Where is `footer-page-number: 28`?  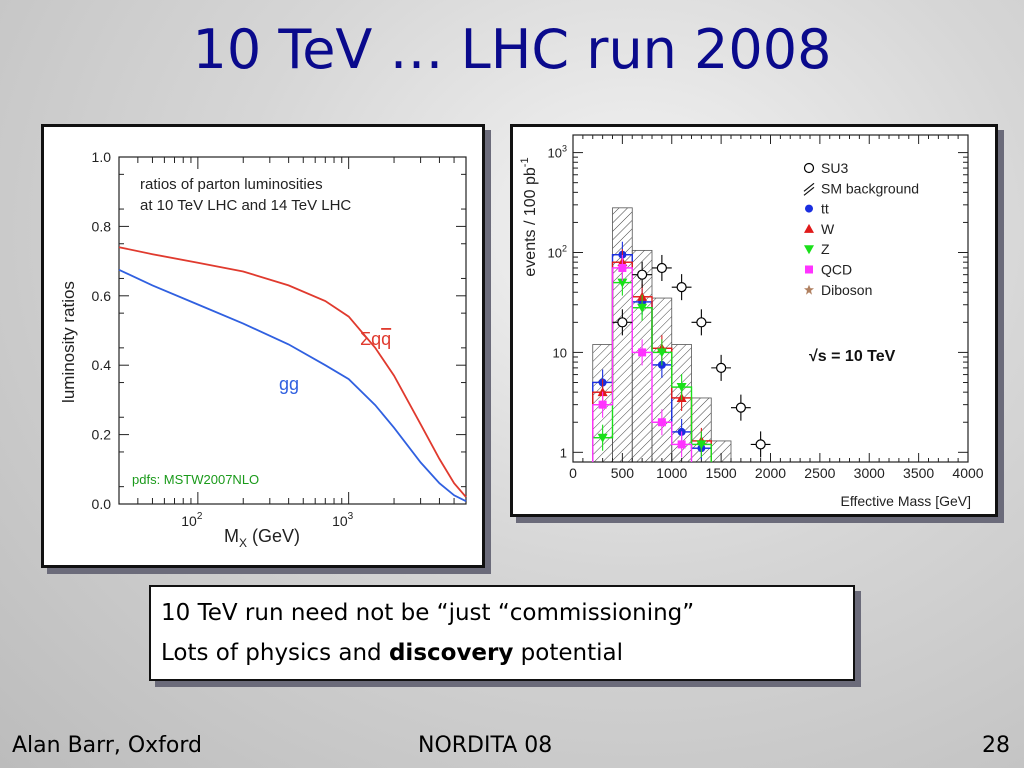
footer-page-number: 28 is located at coordinates (996, 745).